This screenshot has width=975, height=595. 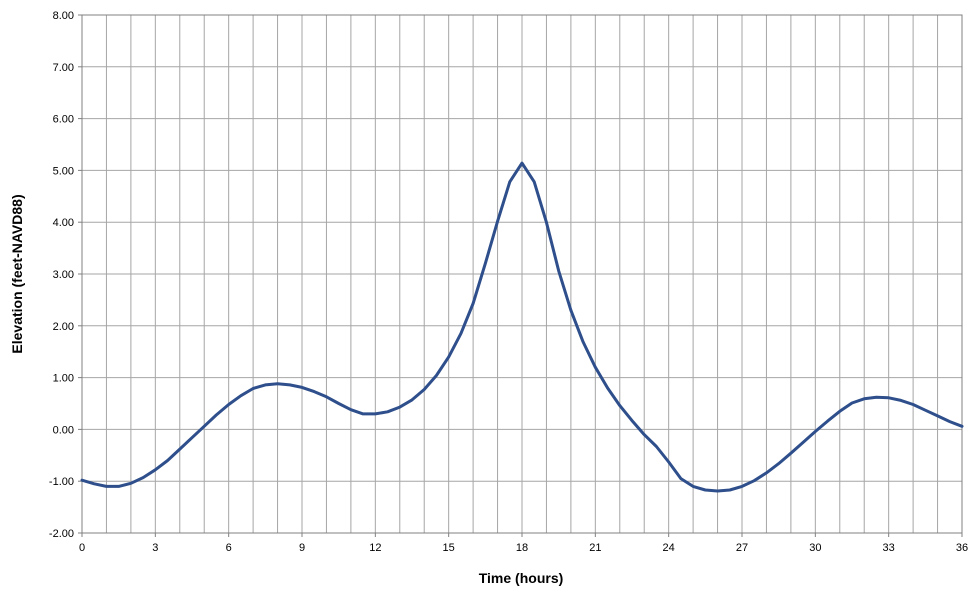 What do you see at coordinates (449, 548) in the screenshot?
I see `x-tick-label: 15` at bounding box center [449, 548].